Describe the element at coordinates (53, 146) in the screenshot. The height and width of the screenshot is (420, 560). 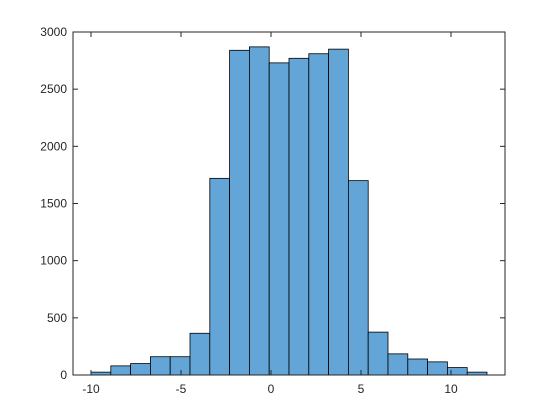
I see `y-tick-label: 2000` at that location.